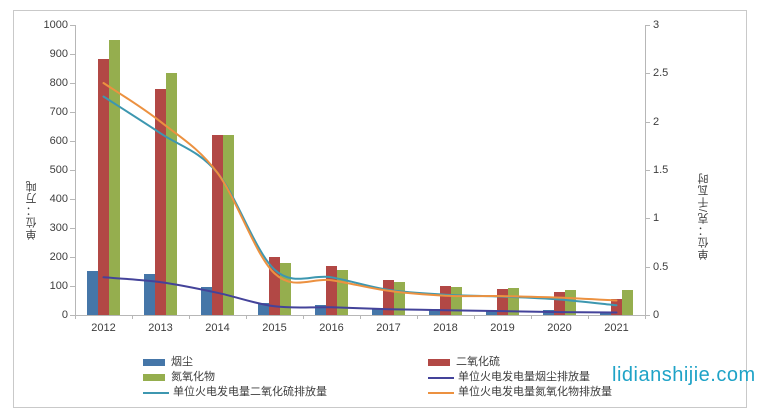  I want to click on left-axis-tick-label: 900, so click(58, 54).